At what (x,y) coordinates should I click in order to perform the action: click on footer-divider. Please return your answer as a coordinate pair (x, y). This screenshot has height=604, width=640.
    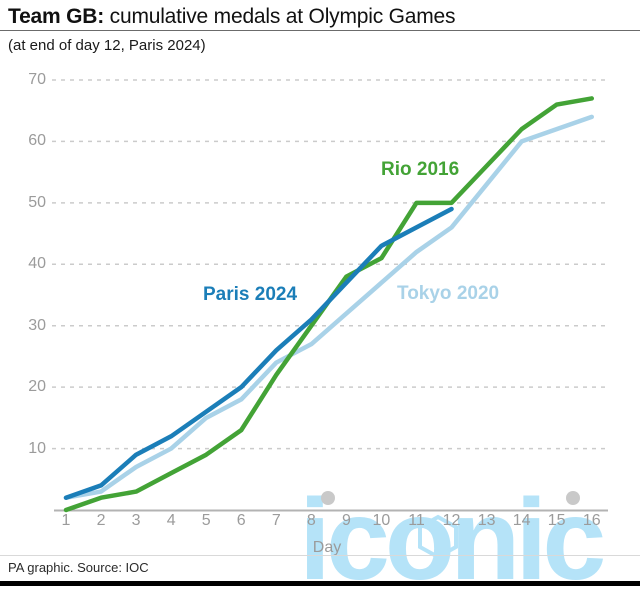
    Looking at the image, I should click on (320, 555).